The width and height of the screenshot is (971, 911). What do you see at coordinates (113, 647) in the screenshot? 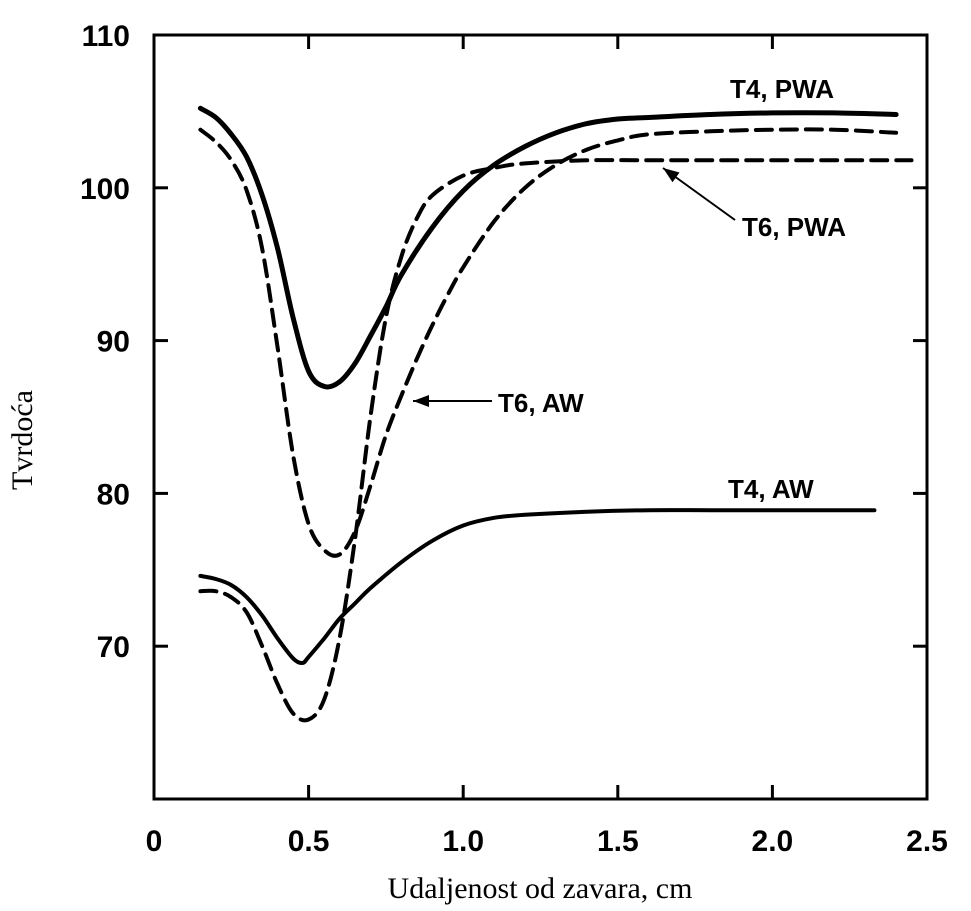
I see `y-tick-label-0: 70` at bounding box center [113, 647].